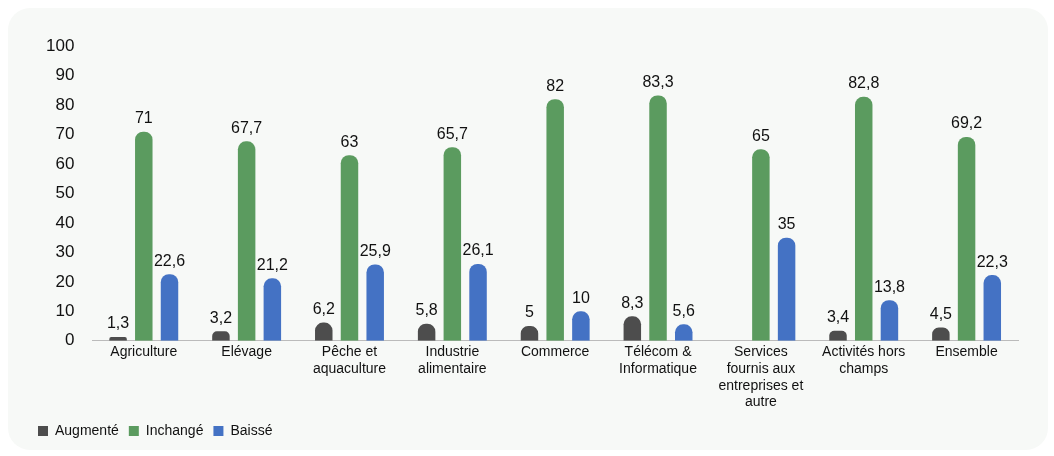 This screenshot has width=1054, height=456. What do you see at coordinates (452, 359) in the screenshot?
I see `x-tick-label: Industrie alimentaire` at bounding box center [452, 359].